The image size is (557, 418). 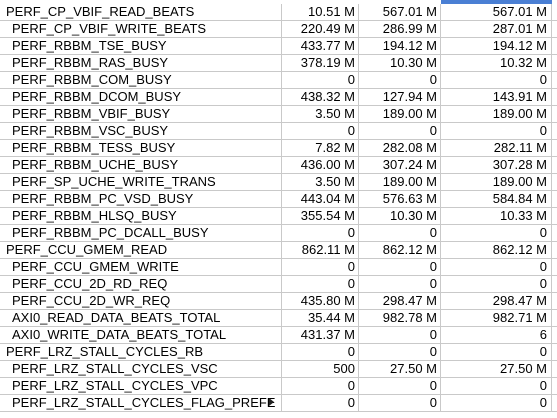 I want to click on cell-metric-name: PERF_RBBM_PC_VSD_BUSY, so click(x=141, y=199).